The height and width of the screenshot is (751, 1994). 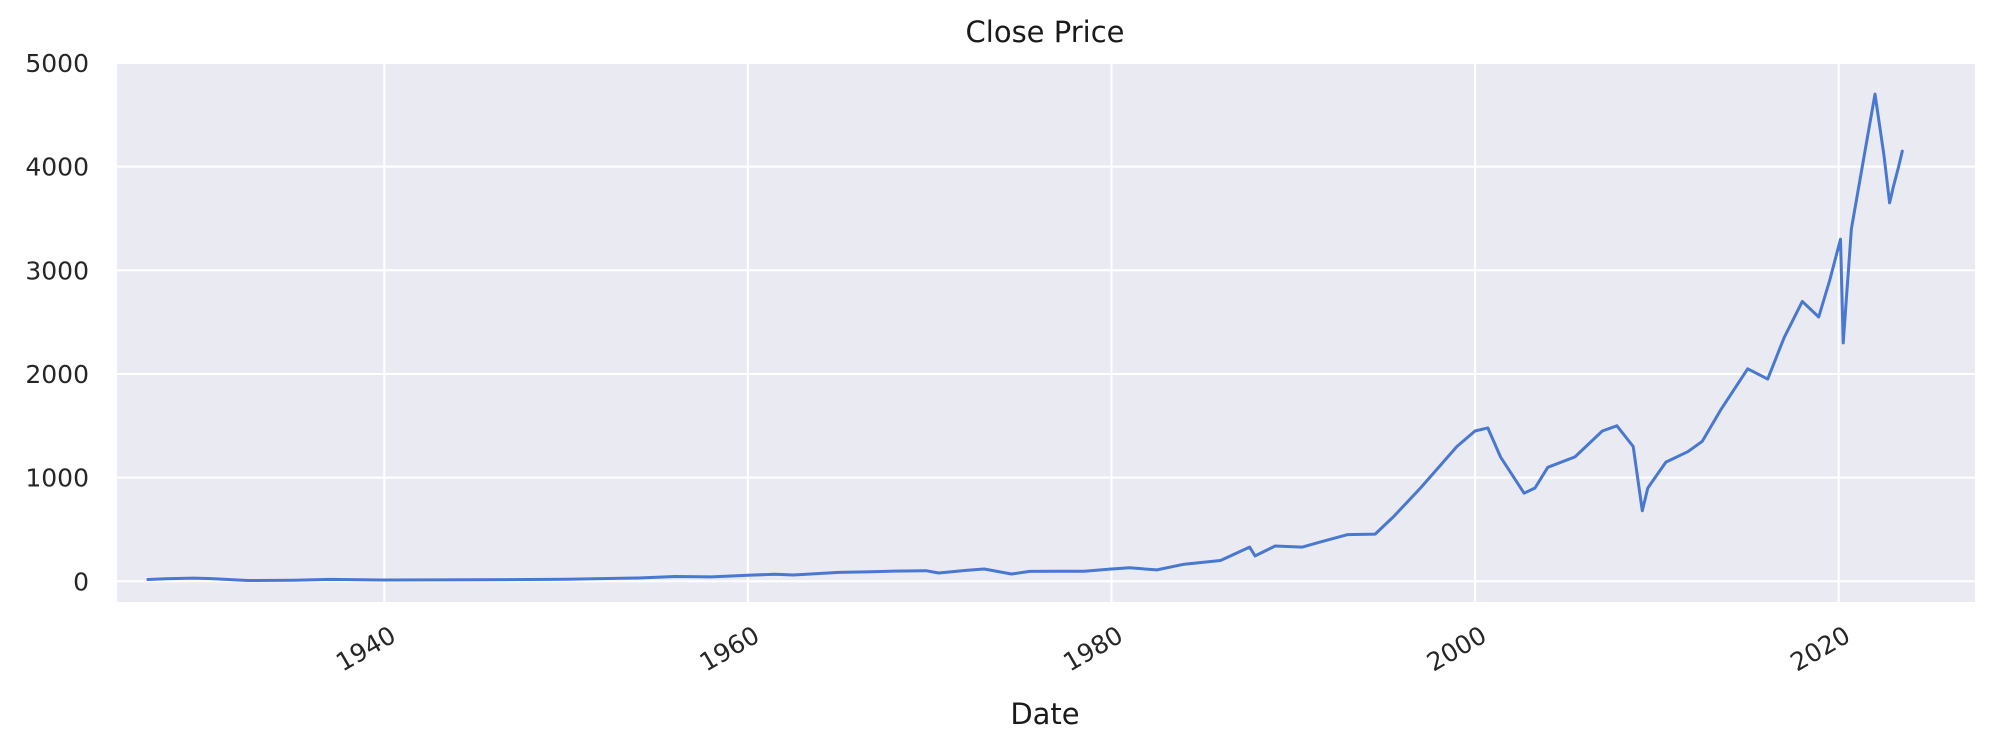 What do you see at coordinates (57, 270) in the screenshot?
I see `y-tick-label: 3000` at bounding box center [57, 270].